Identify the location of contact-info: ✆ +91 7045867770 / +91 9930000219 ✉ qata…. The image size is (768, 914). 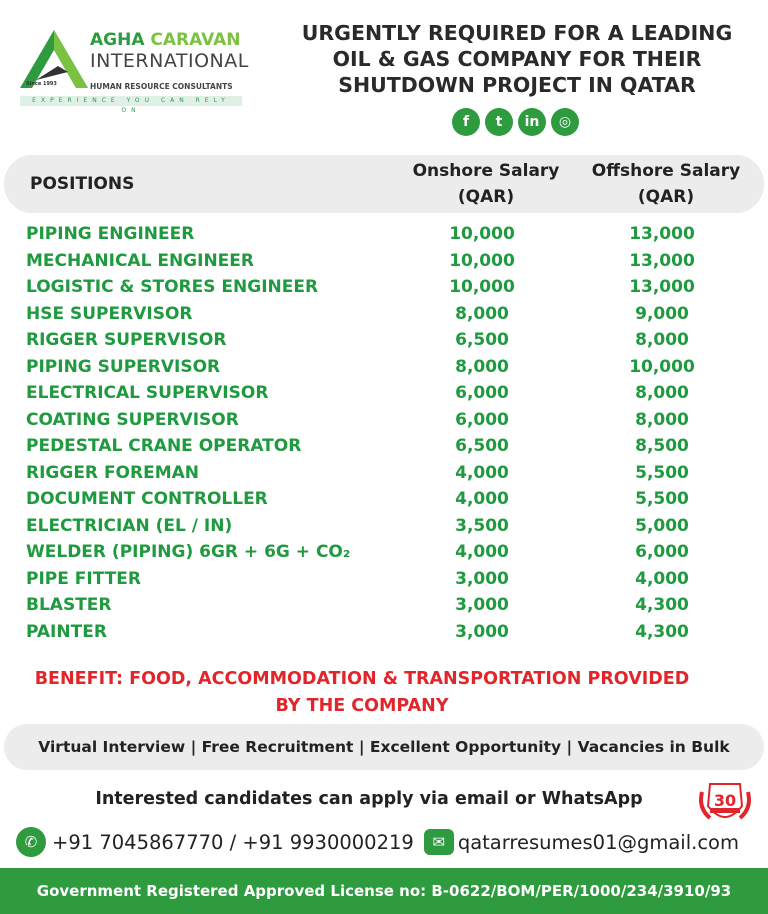
(377, 842).